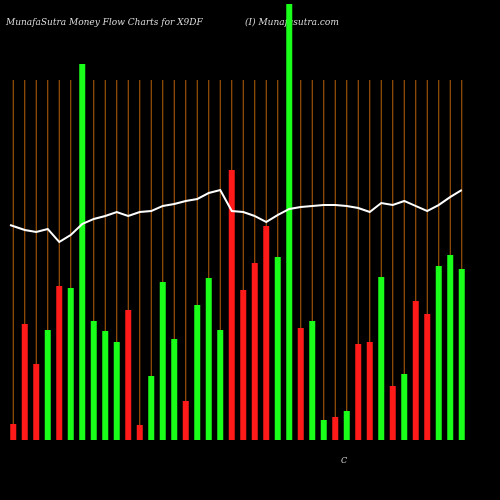 The image size is (500, 500). Describe the element at coordinates (344, 460) in the screenshot. I see `annotation: C` at that location.